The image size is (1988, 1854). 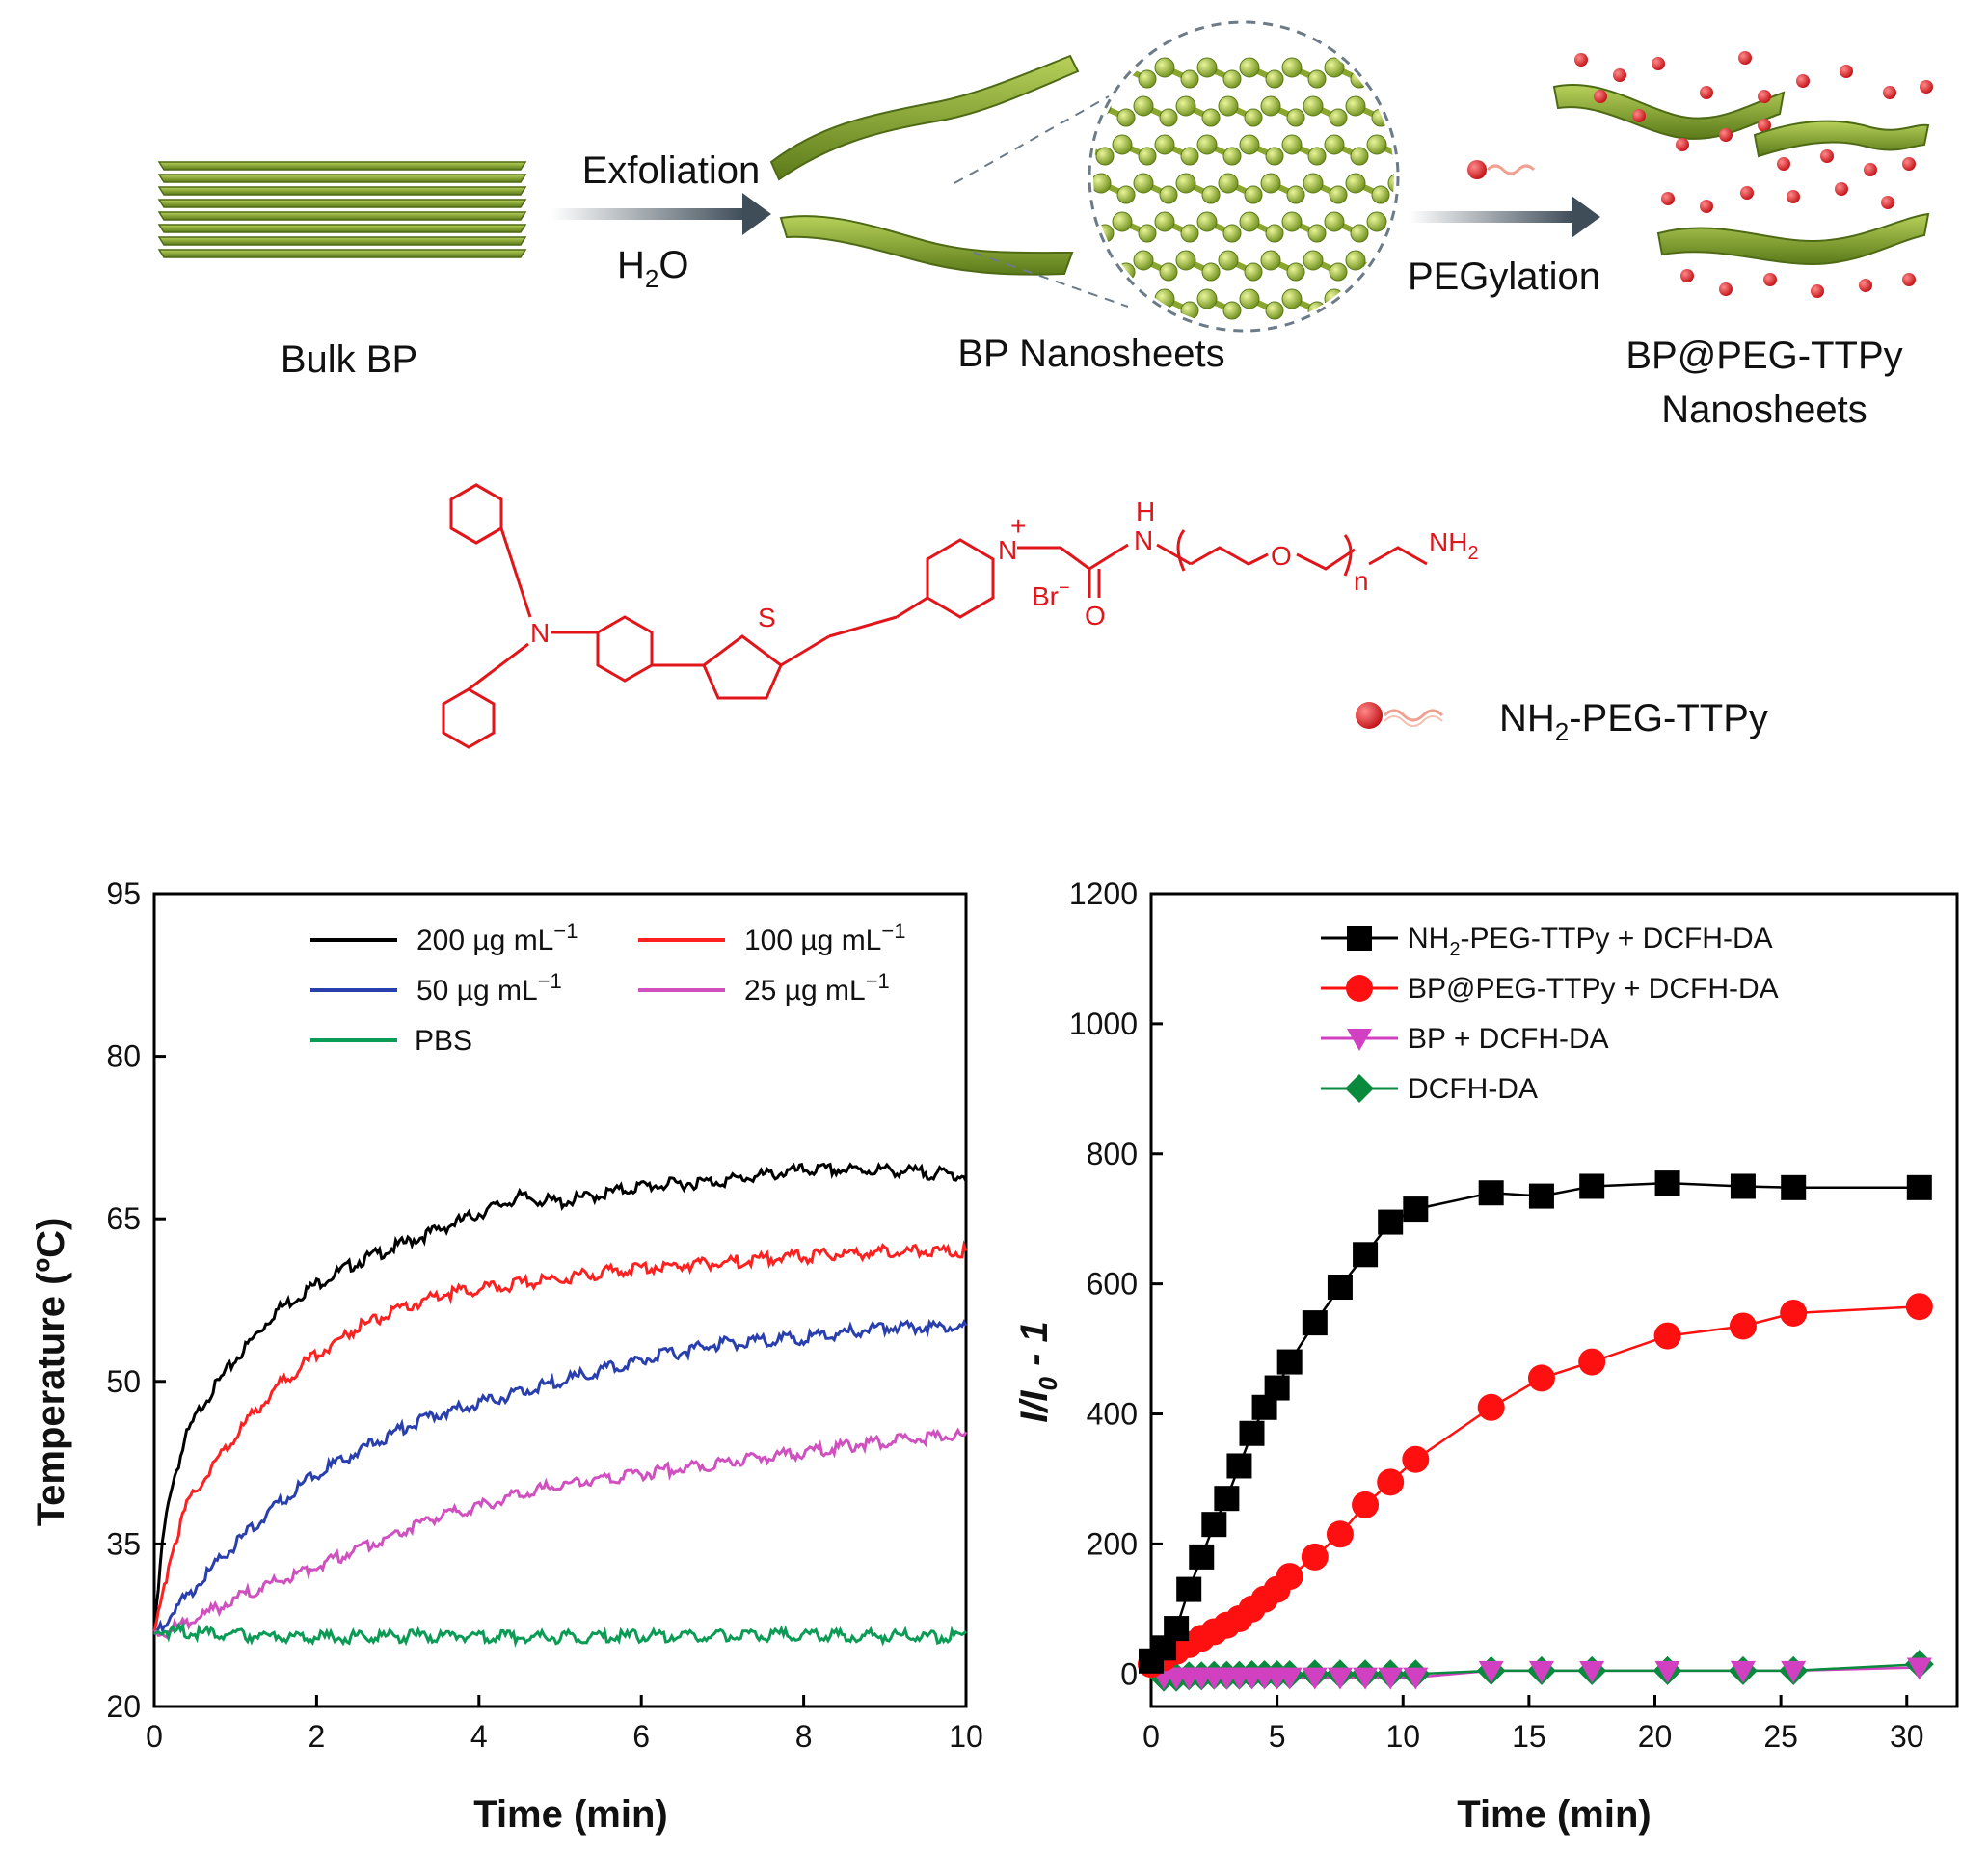 I want to click on chart2-x-tick-label: 25, so click(x=1780, y=1736).